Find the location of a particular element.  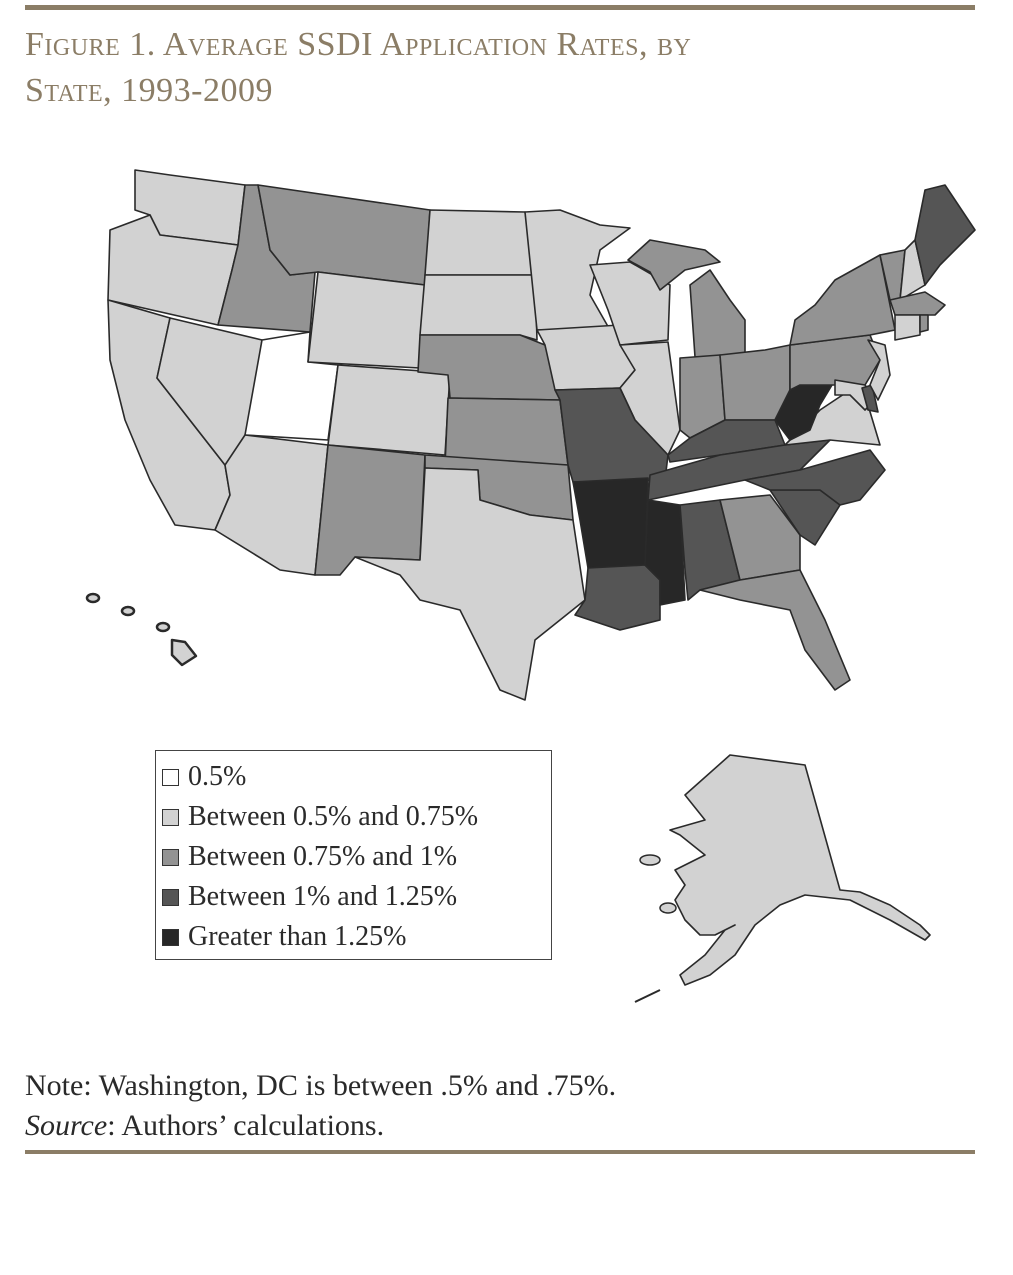

state-ri is located at coordinates (924, 323).